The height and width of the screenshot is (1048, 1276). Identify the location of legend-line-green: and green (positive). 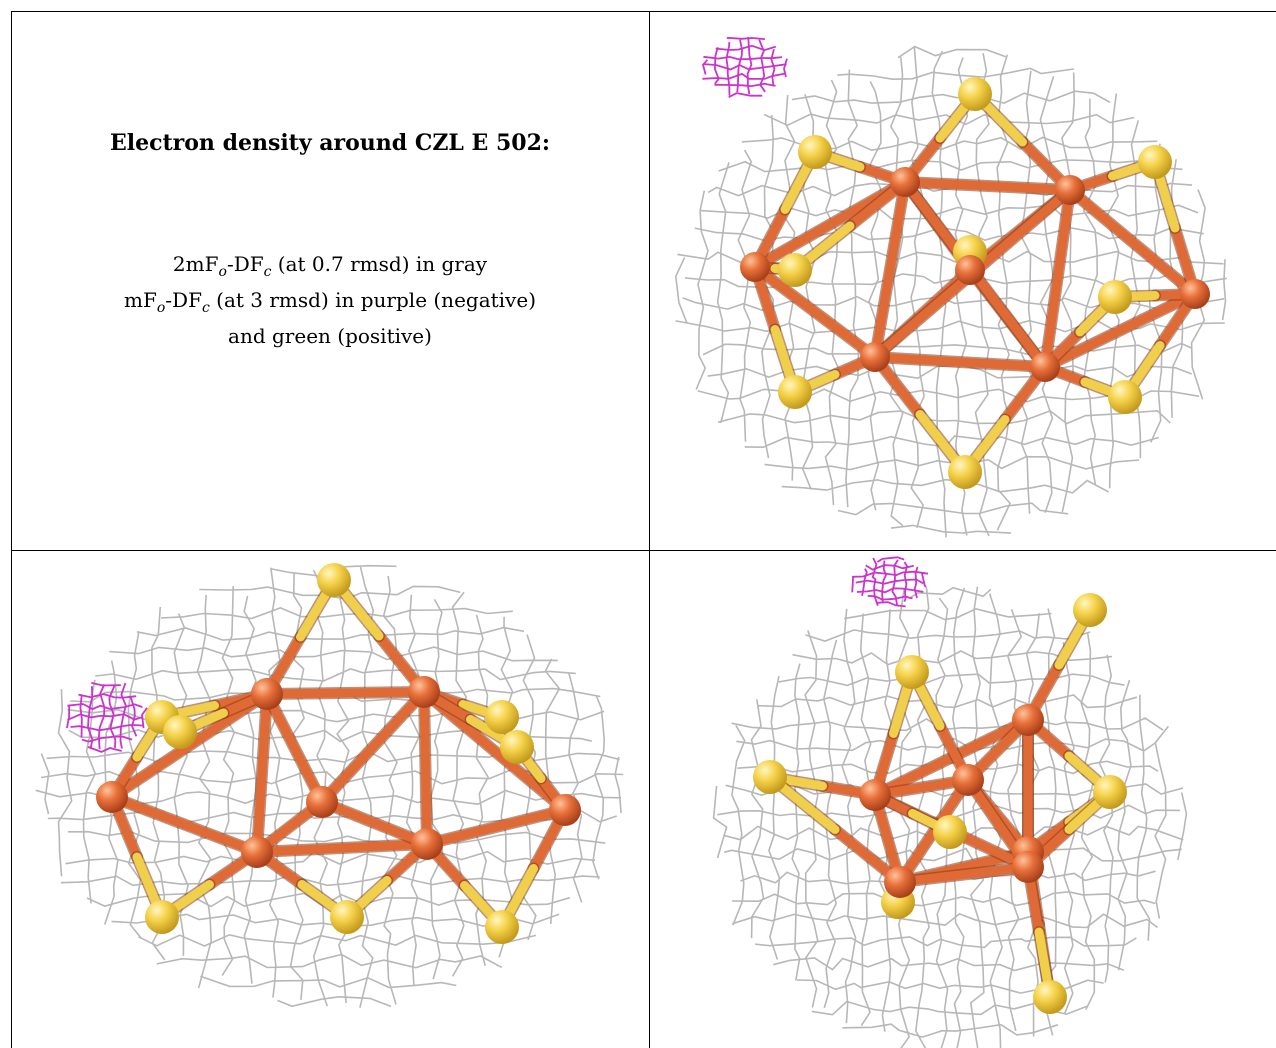
(330, 336).